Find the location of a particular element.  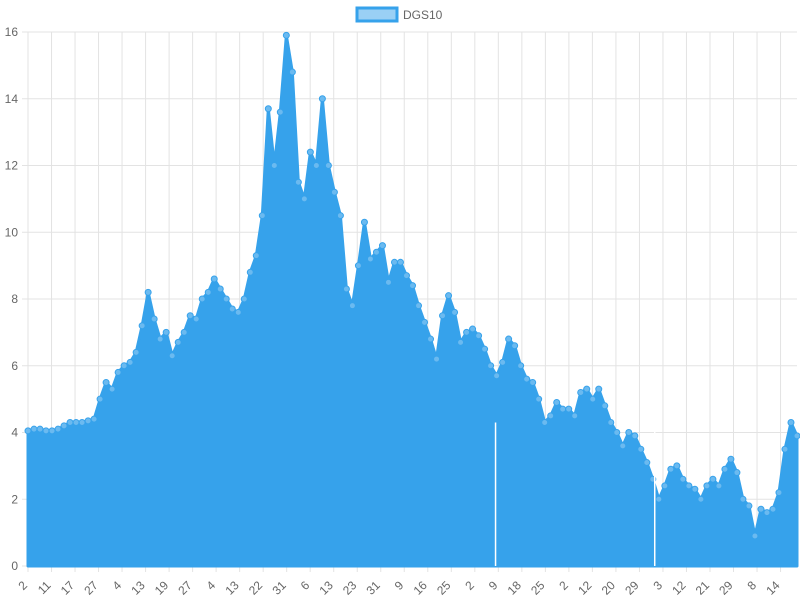

y-axis: 0 2 4 6 8 10 12 14 16 is located at coordinates (12, 299).